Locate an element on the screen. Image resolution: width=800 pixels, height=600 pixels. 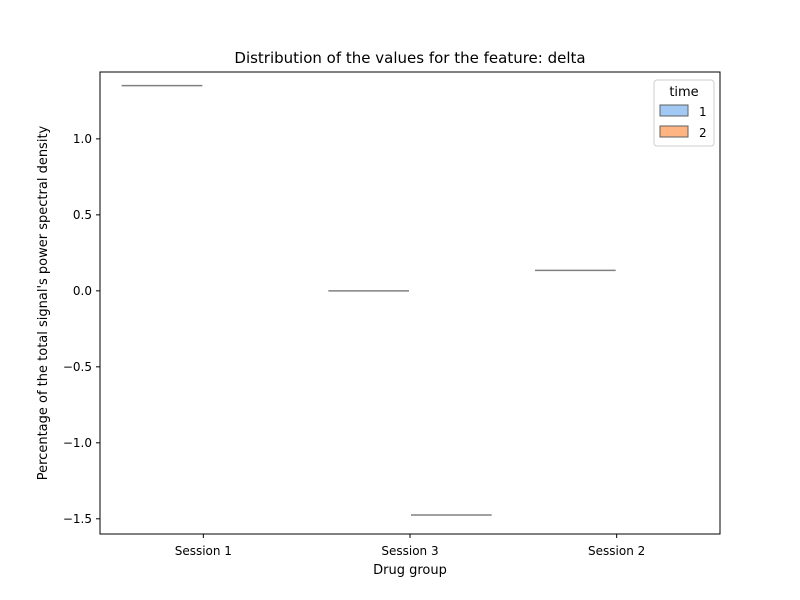
y-tick-label: 1.0 is located at coordinates (82, 139).